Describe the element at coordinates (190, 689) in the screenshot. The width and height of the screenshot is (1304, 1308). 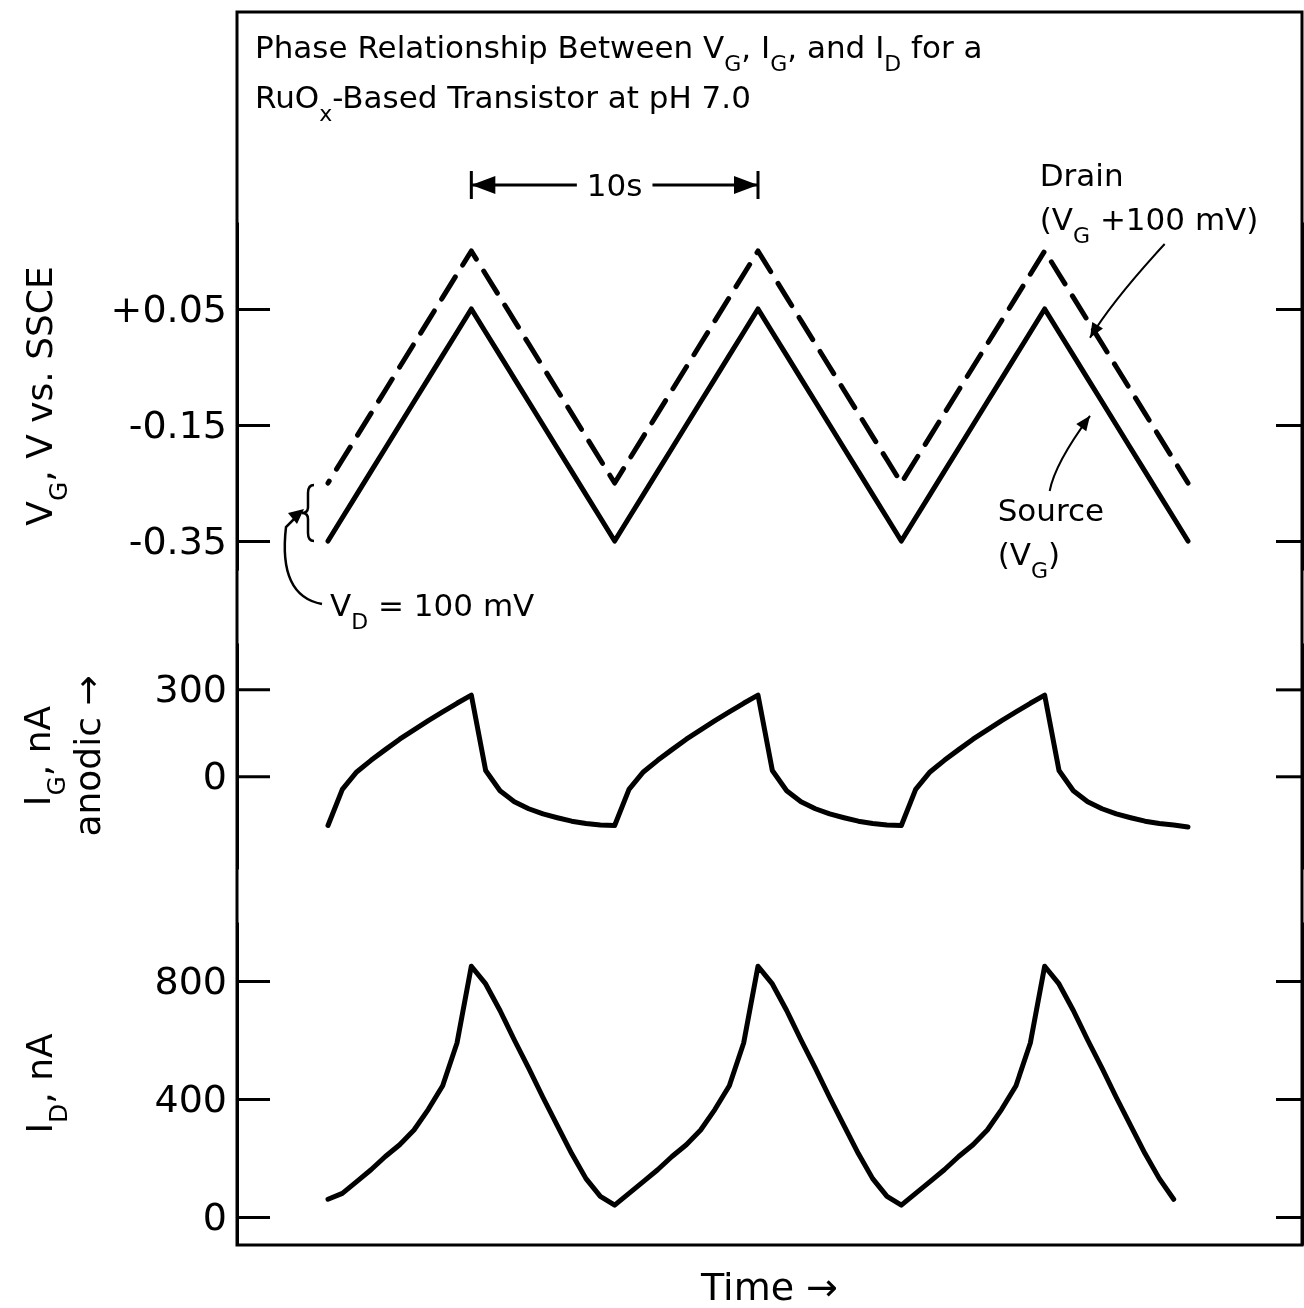
I see `y-tick-label: 300` at that location.